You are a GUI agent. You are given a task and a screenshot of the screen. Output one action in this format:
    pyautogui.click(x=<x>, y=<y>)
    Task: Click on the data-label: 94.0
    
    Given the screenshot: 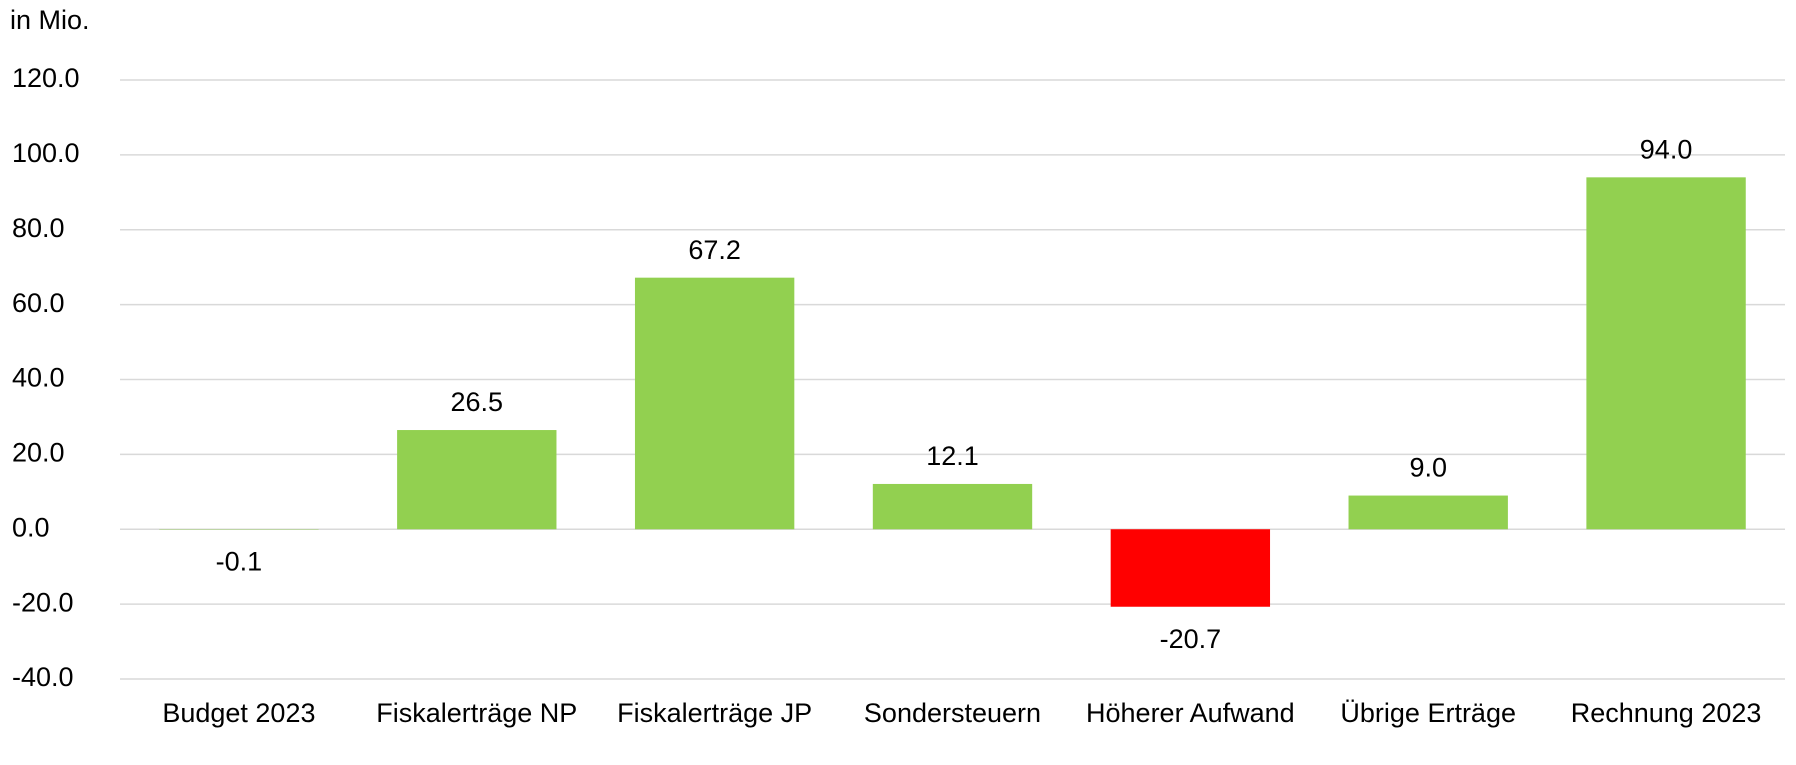 What is the action you would take?
    pyautogui.click(x=1666, y=149)
    